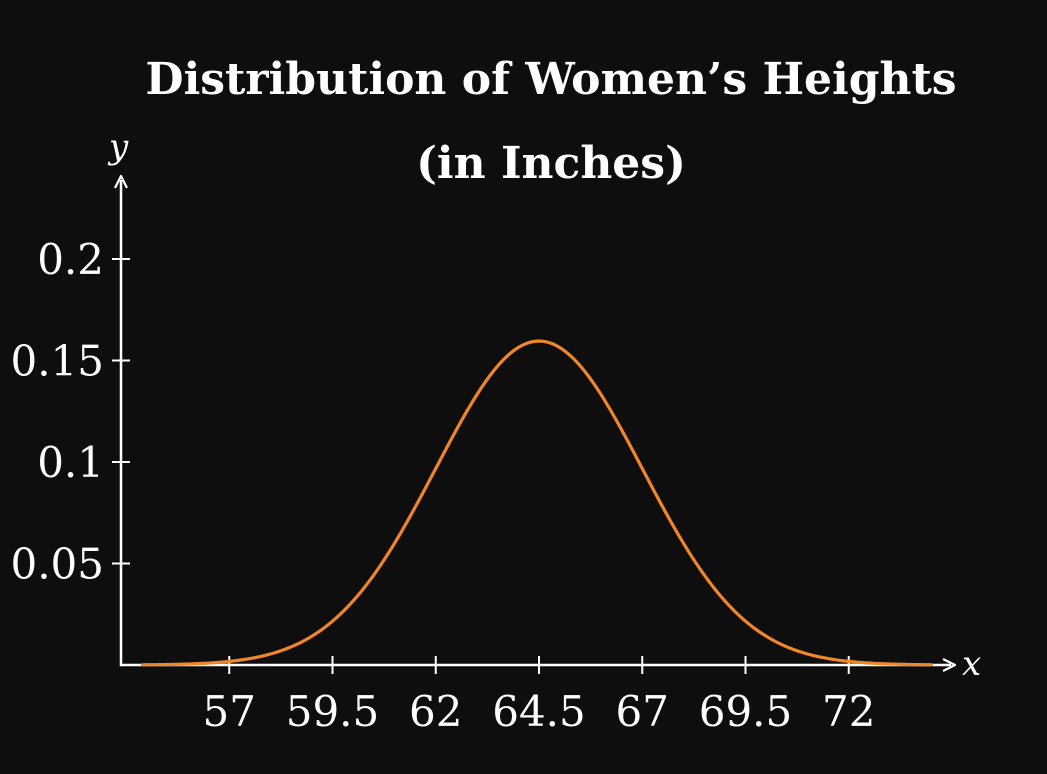  What do you see at coordinates (229, 711) in the screenshot?
I see `x-tick-label: 57` at bounding box center [229, 711].